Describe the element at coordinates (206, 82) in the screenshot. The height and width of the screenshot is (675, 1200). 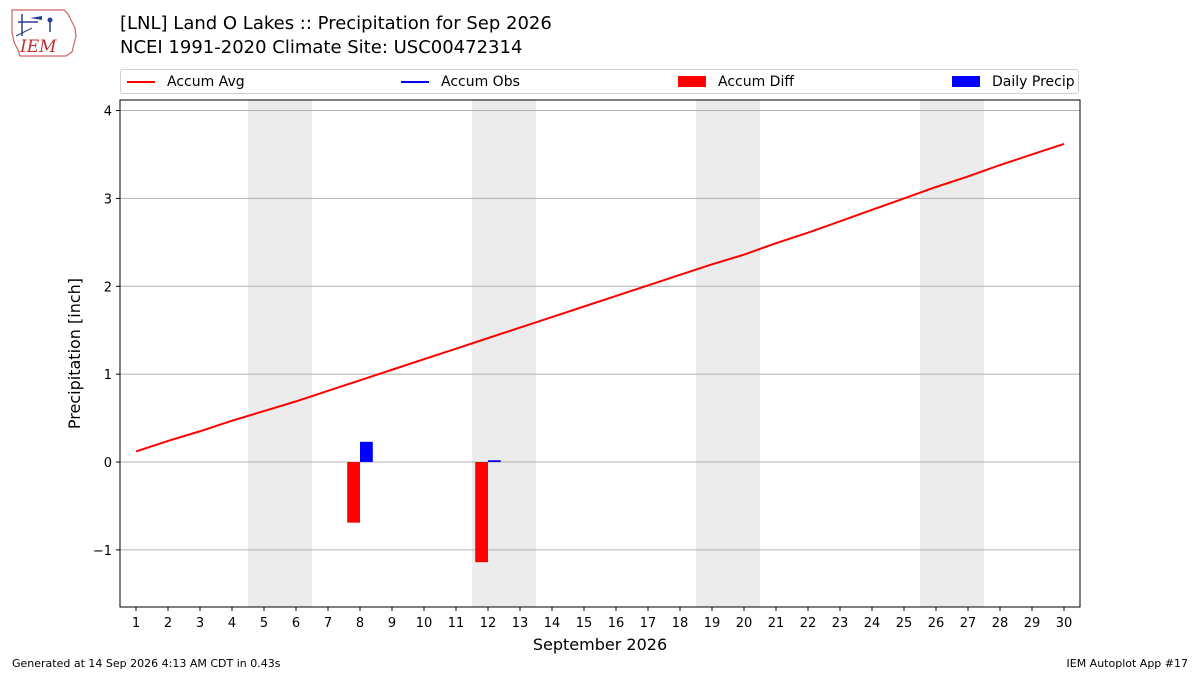
I see `legend-label: Accum Avg` at that location.